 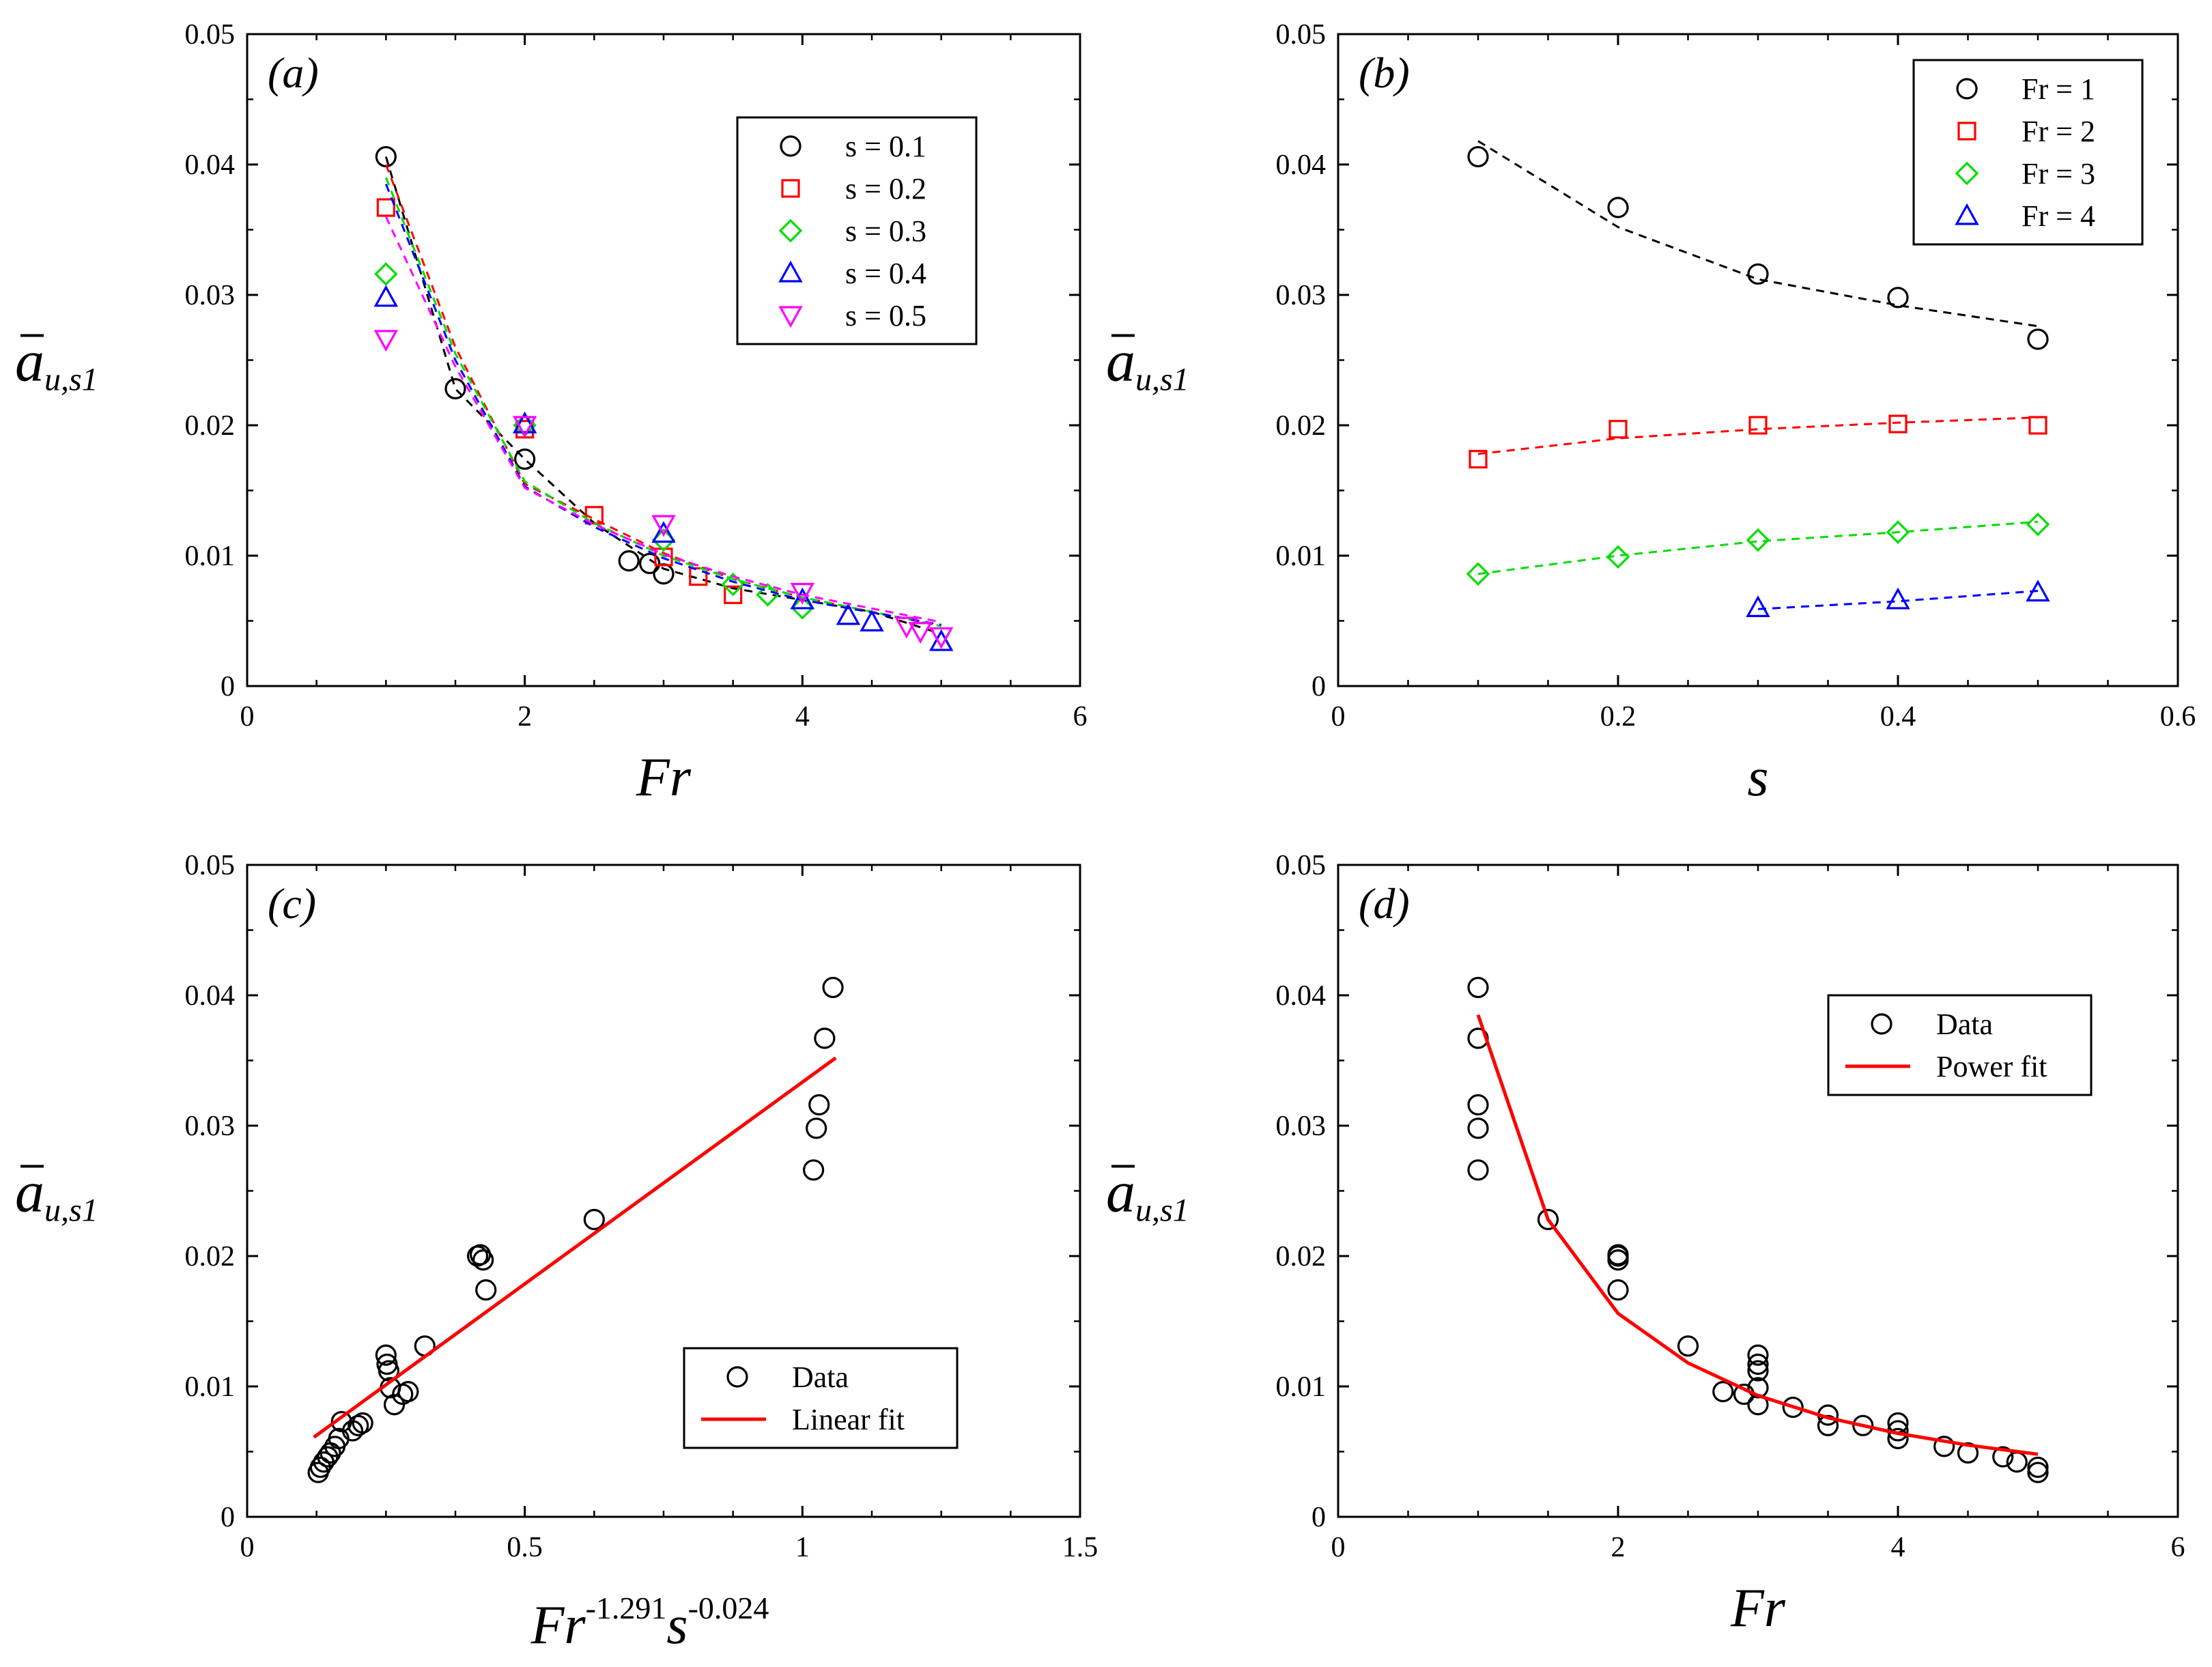 I want to click on y-tick-label: 0.03, so click(x=1301, y=1126).